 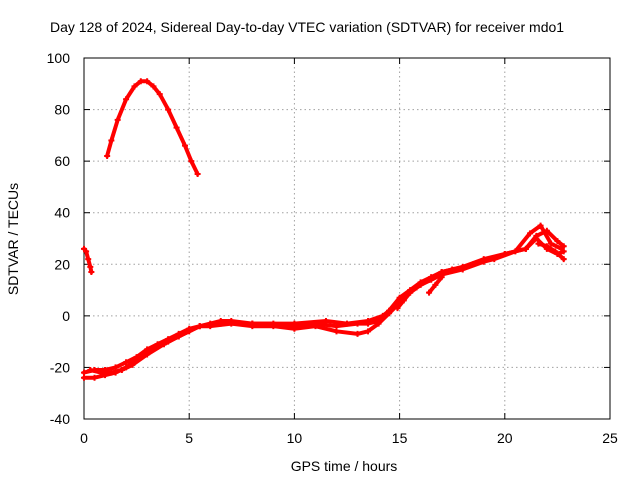 What do you see at coordinates (610, 438) in the screenshot?
I see `x-tick-label: 25` at bounding box center [610, 438].